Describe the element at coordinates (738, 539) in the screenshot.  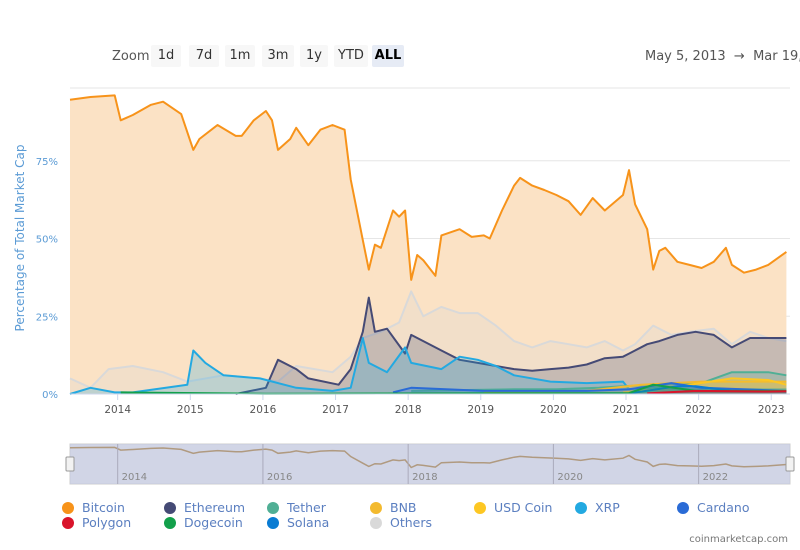
I see `credit: coinmarketcap.com` at that location.